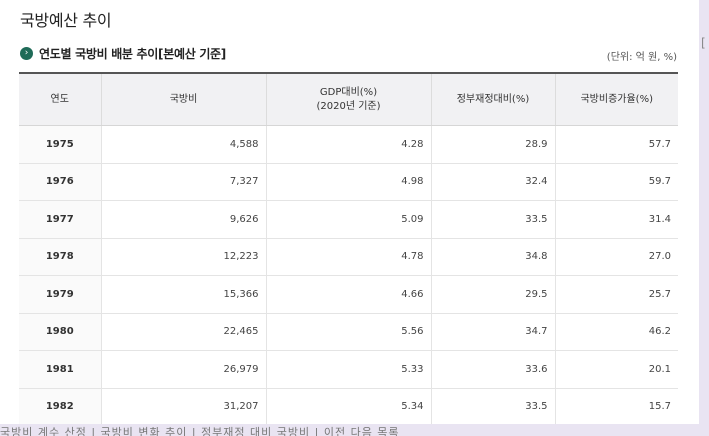 The height and width of the screenshot is (436, 709). What do you see at coordinates (616, 294) in the screenshot?
I see `cell-growth: 25.7` at bounding box center [616, 294].